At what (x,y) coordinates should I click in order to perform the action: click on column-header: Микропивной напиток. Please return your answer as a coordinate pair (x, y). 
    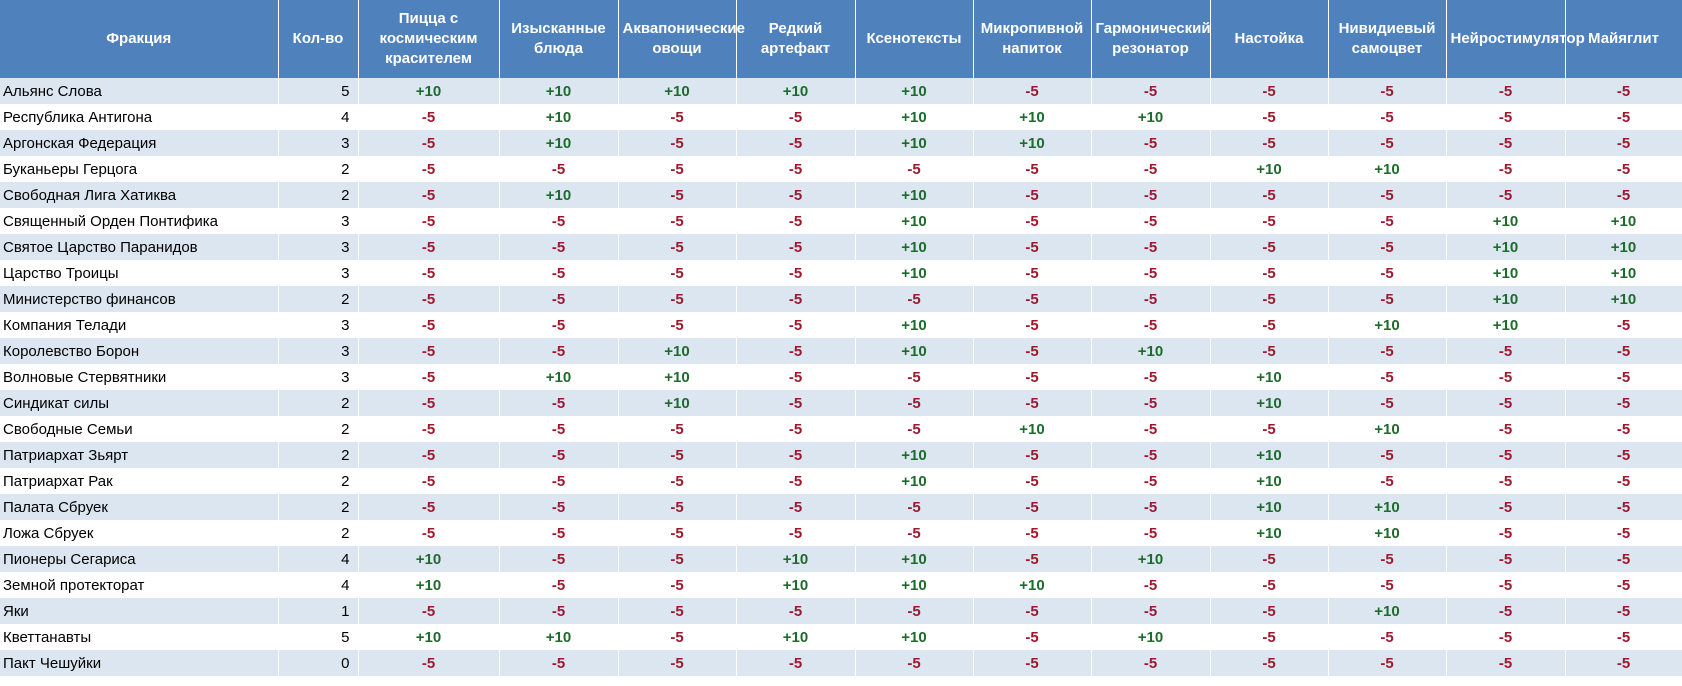
    Looking at the image, I should click on (1032, 39).